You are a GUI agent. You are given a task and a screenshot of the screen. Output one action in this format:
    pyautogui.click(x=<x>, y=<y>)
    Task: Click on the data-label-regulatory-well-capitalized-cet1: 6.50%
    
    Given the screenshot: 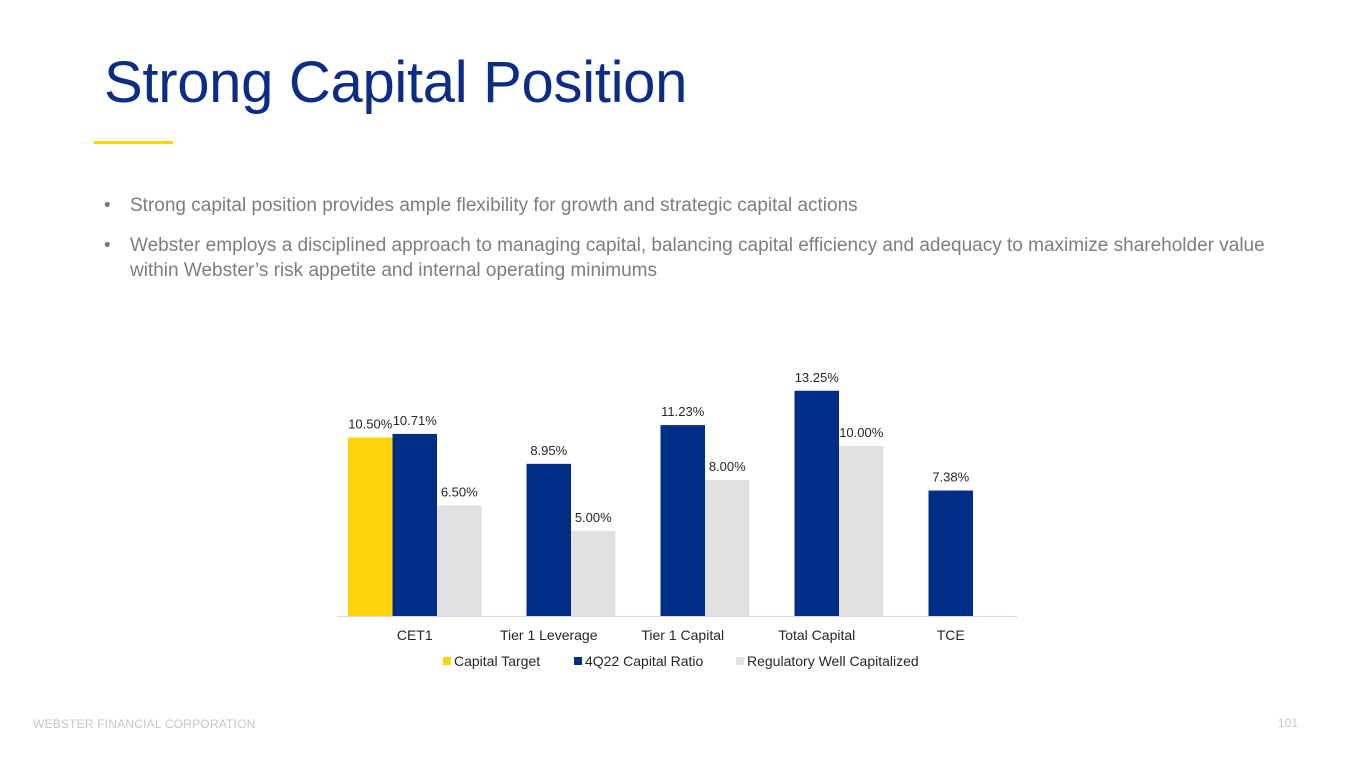 What is the action you would take?
    pyautogui.click(x=459, y=492)
    